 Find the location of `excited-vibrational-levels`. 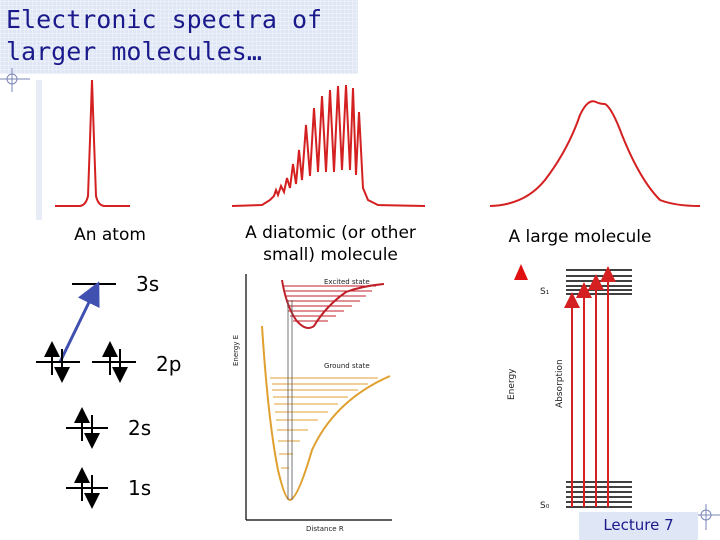

excited-vibrational-levels is located at coordinates (330, 303).